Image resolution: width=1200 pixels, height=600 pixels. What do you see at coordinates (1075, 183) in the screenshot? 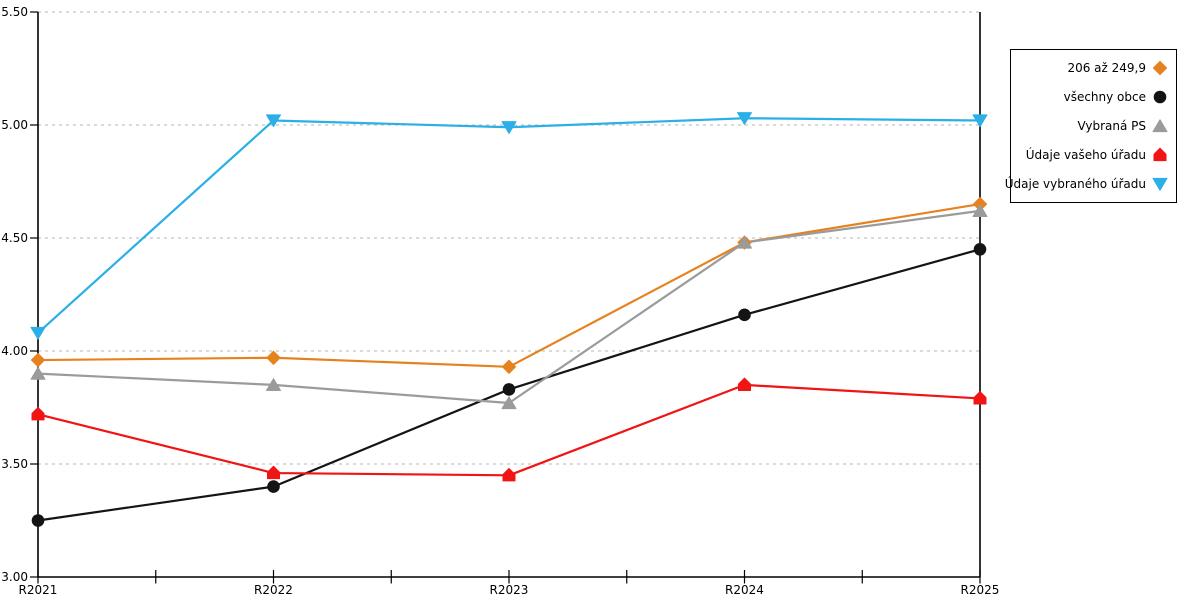
I see `legend-label: Údaje vybraného úřadu` at bounding box center [1075, 183].